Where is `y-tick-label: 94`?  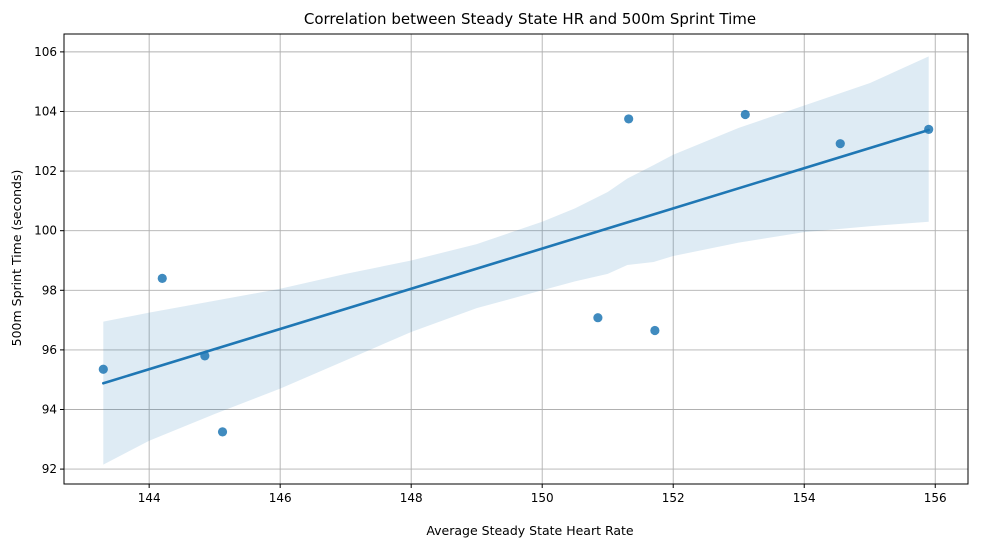
y-tick-label: 94 is located at coordinates (49, 409).